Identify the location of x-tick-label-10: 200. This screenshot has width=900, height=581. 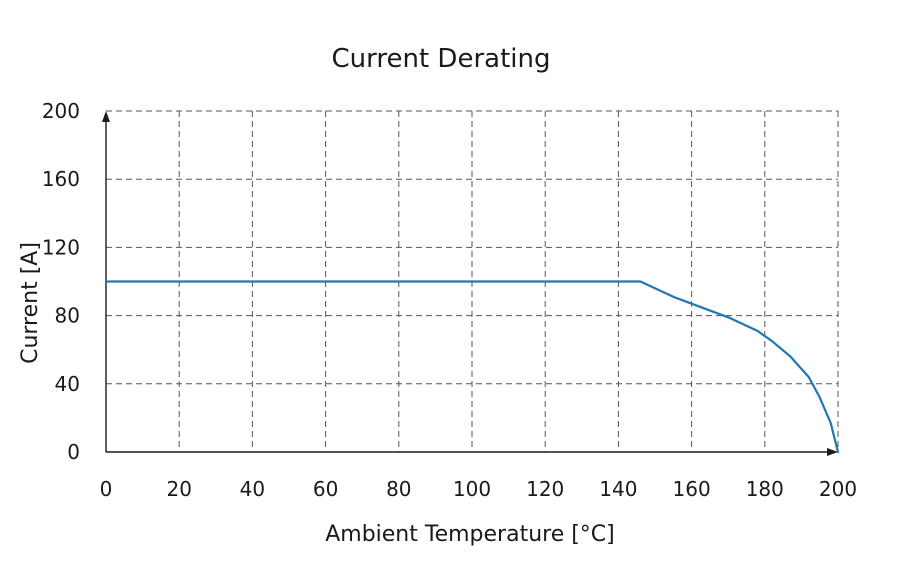
(838, 489).